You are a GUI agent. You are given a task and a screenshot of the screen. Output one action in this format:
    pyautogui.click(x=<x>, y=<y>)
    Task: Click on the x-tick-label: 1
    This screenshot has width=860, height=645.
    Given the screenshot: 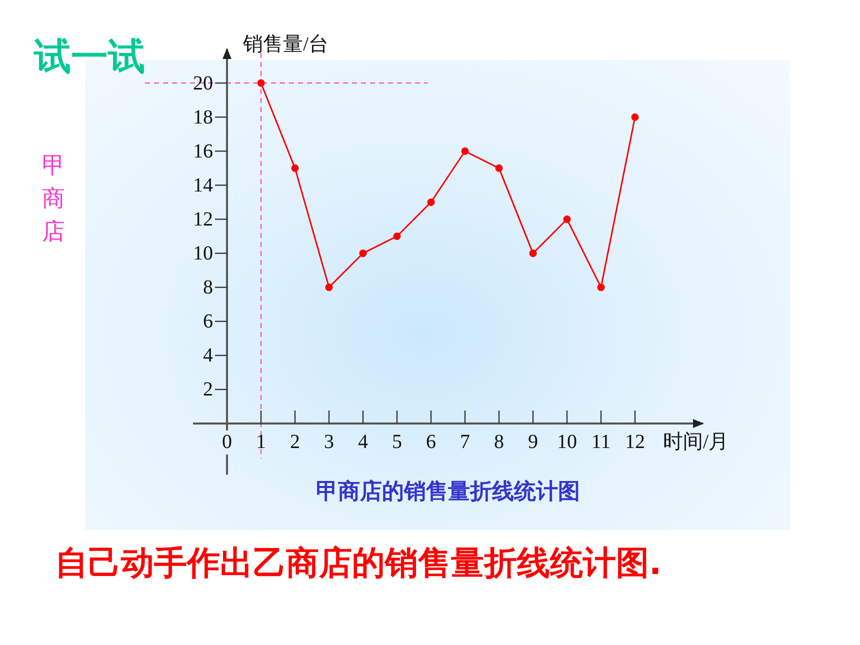 What is the action you would take?
    pyautogui.click(x=261, y=441)
    